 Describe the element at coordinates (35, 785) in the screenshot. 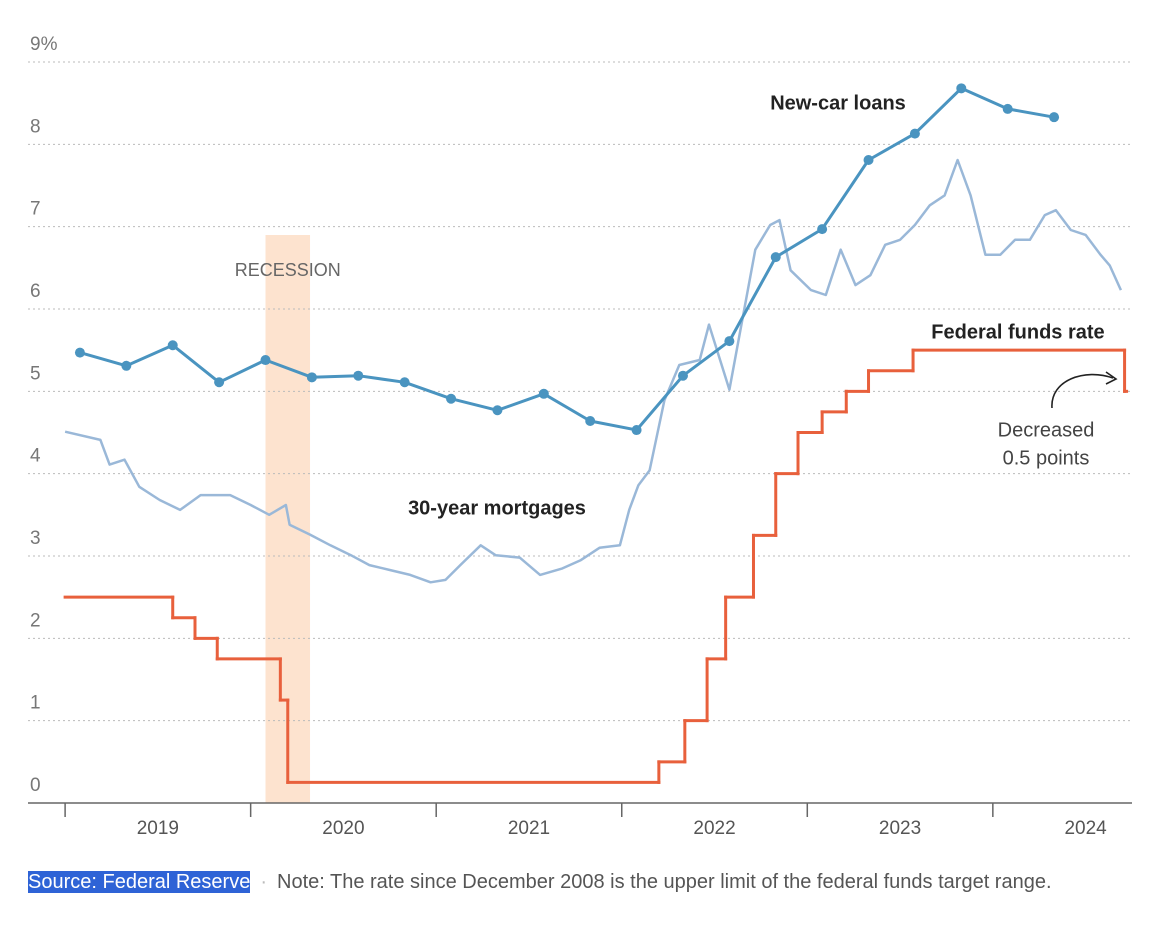

I see `y-tick-label: 0` at that location.